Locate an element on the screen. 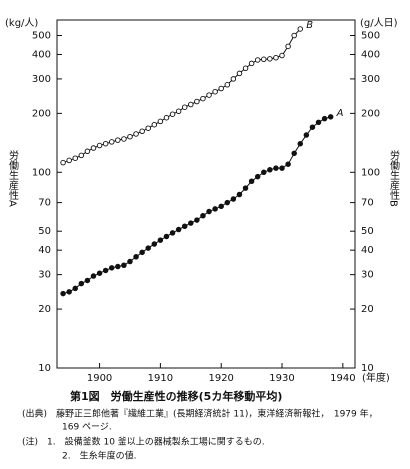 Image resolution: width=410 pixels, height=469 pixels. y2-tick-label: 40 is located at coordinates (367, 250).